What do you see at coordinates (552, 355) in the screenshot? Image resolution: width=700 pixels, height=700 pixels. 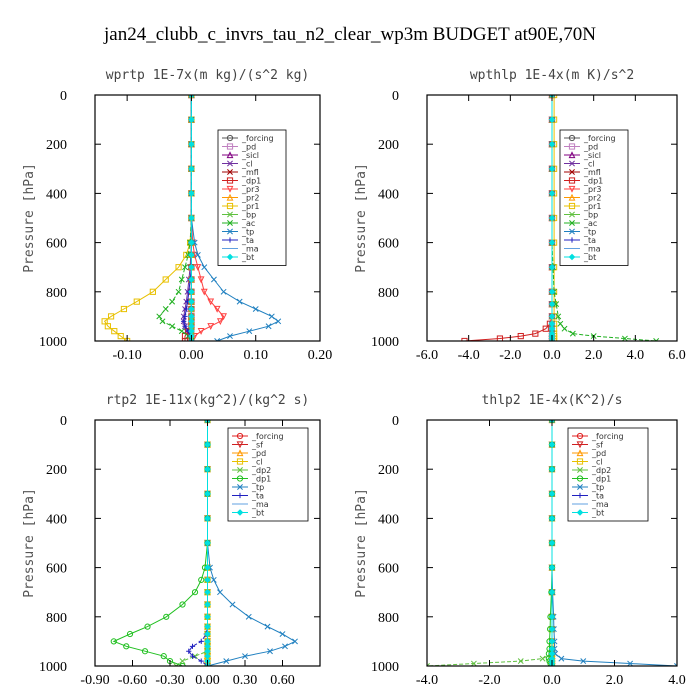 I see `x-tick-label: 0.0` at bounding box center [552, 355].